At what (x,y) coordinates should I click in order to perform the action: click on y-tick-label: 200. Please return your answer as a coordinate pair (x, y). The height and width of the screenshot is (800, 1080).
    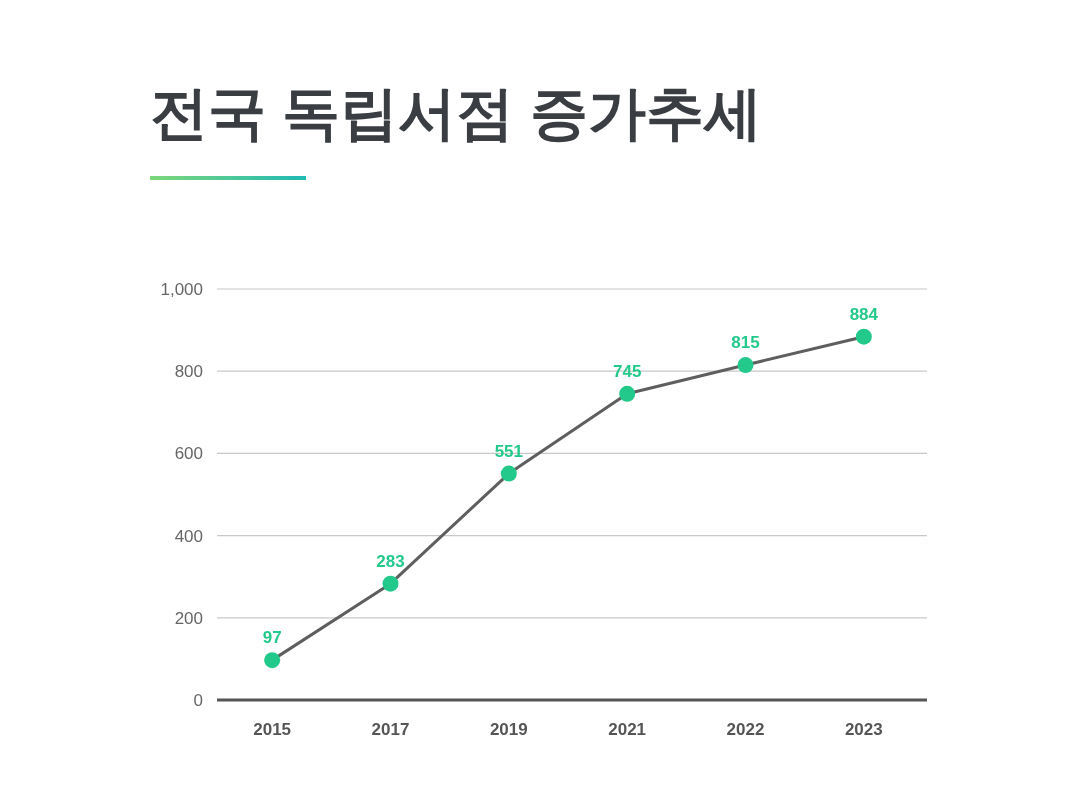
    Looking at the image, I should click on (188, 618).